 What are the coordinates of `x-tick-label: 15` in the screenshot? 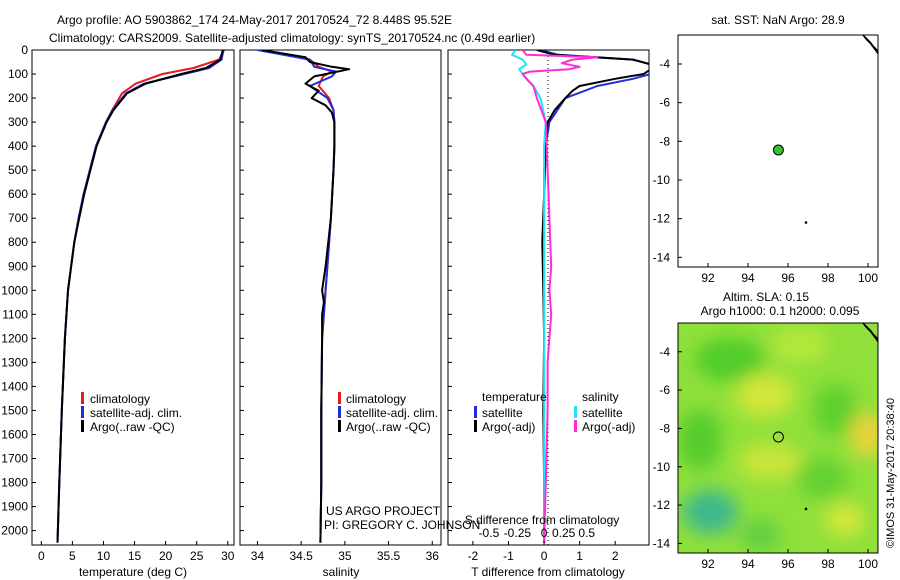 It's located at (135, 556).